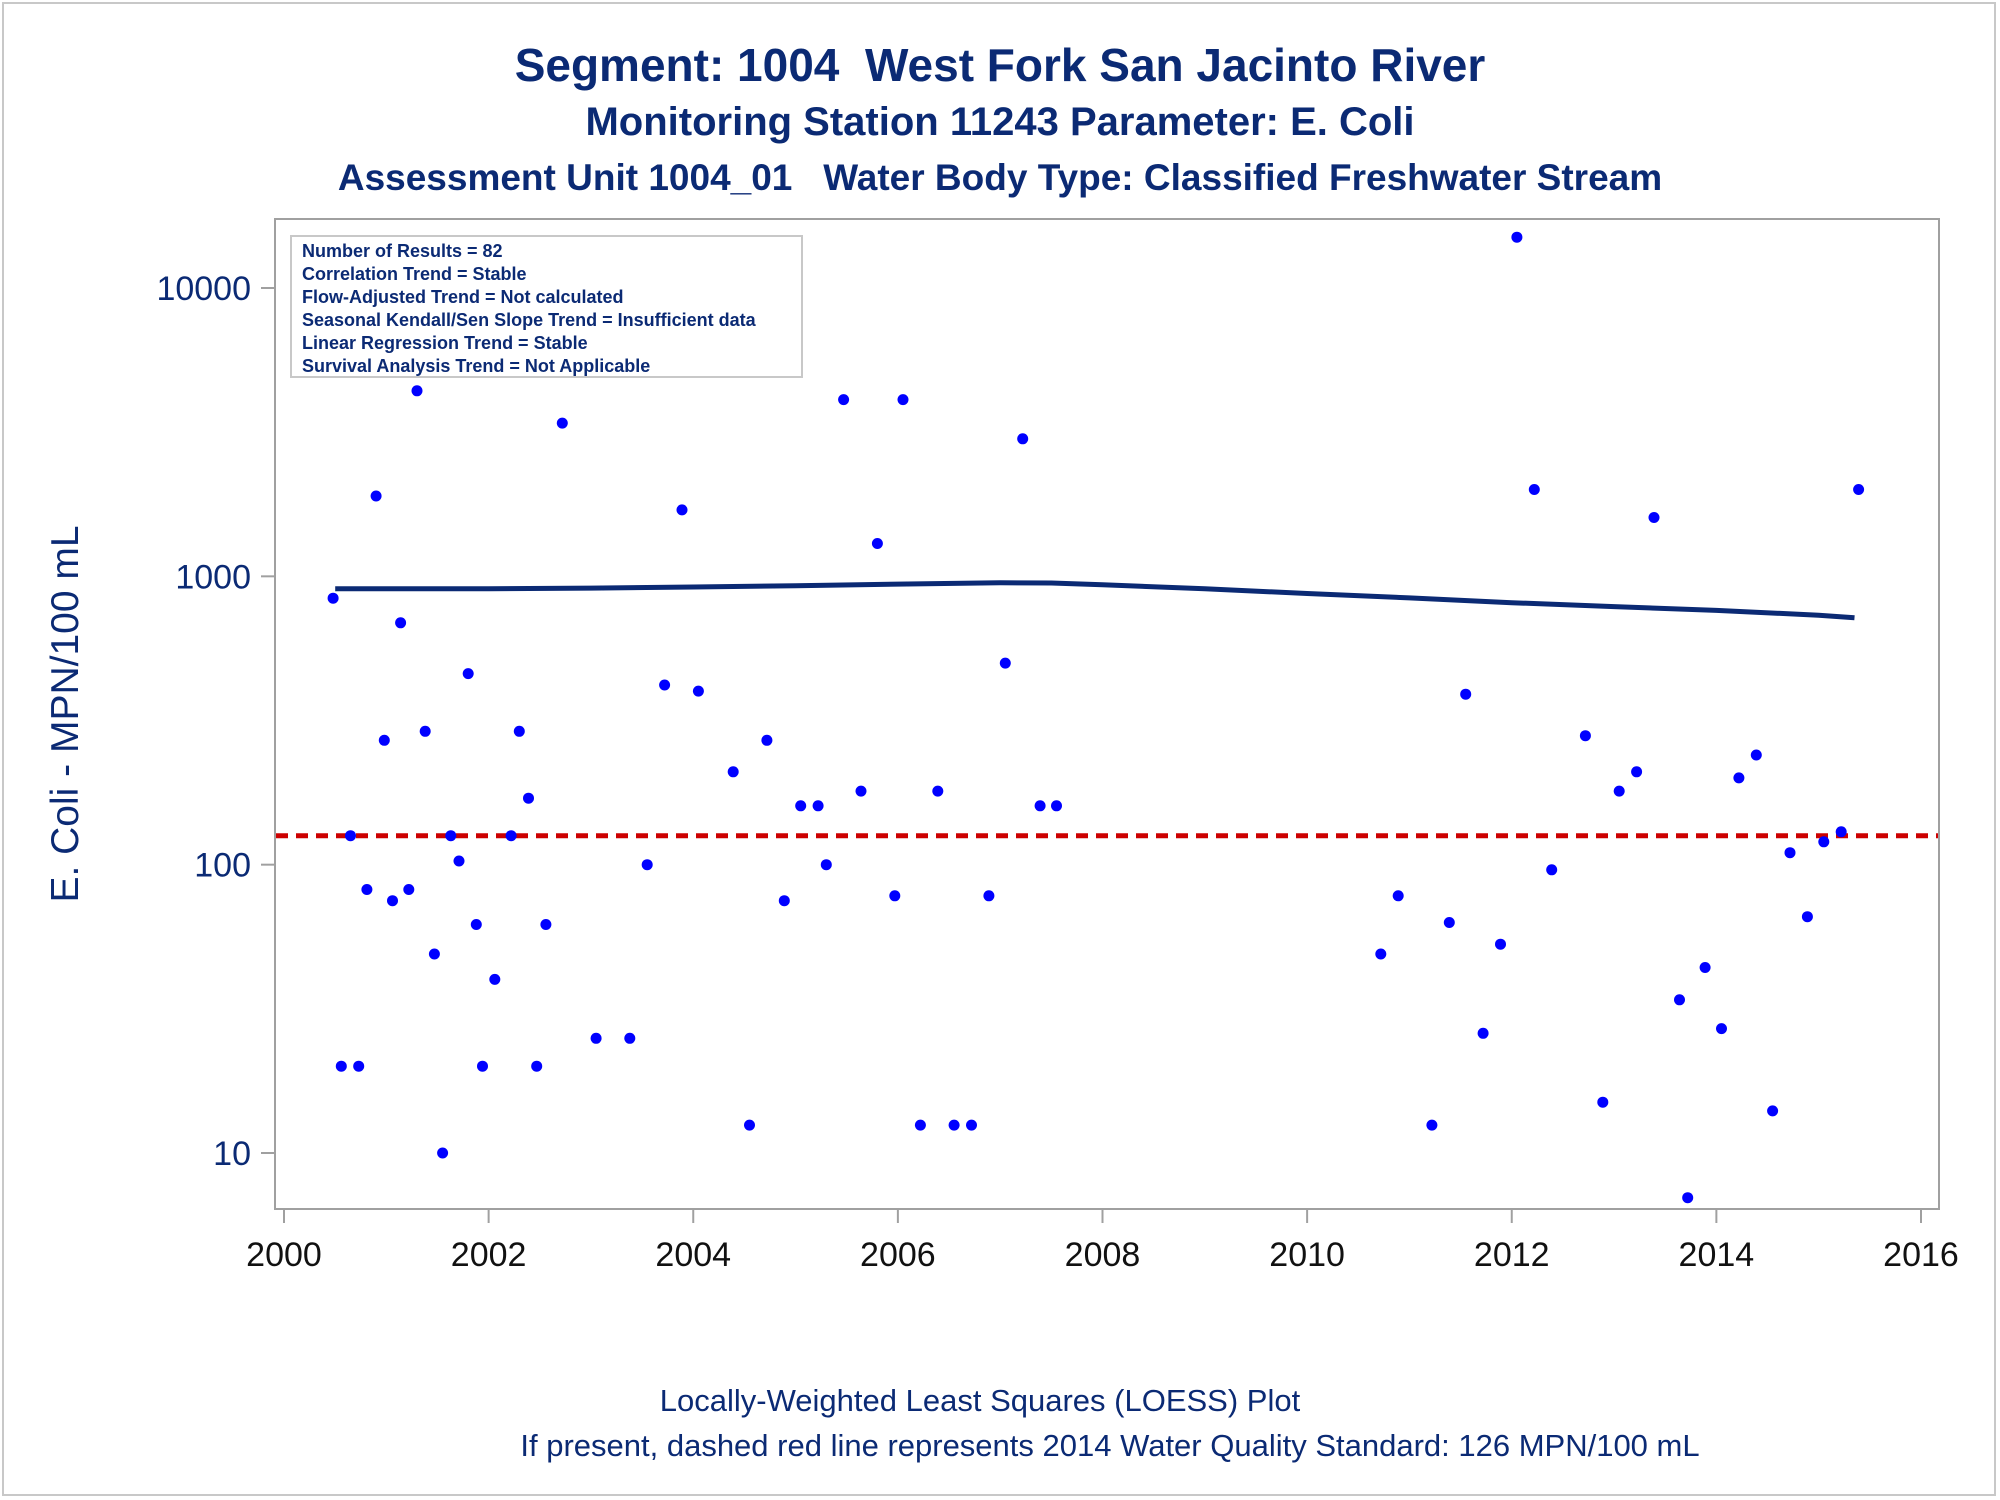 This screenshot has width=2000, height=1500. I want to click on x-tick-label: 2008, so click(1103, 1255).